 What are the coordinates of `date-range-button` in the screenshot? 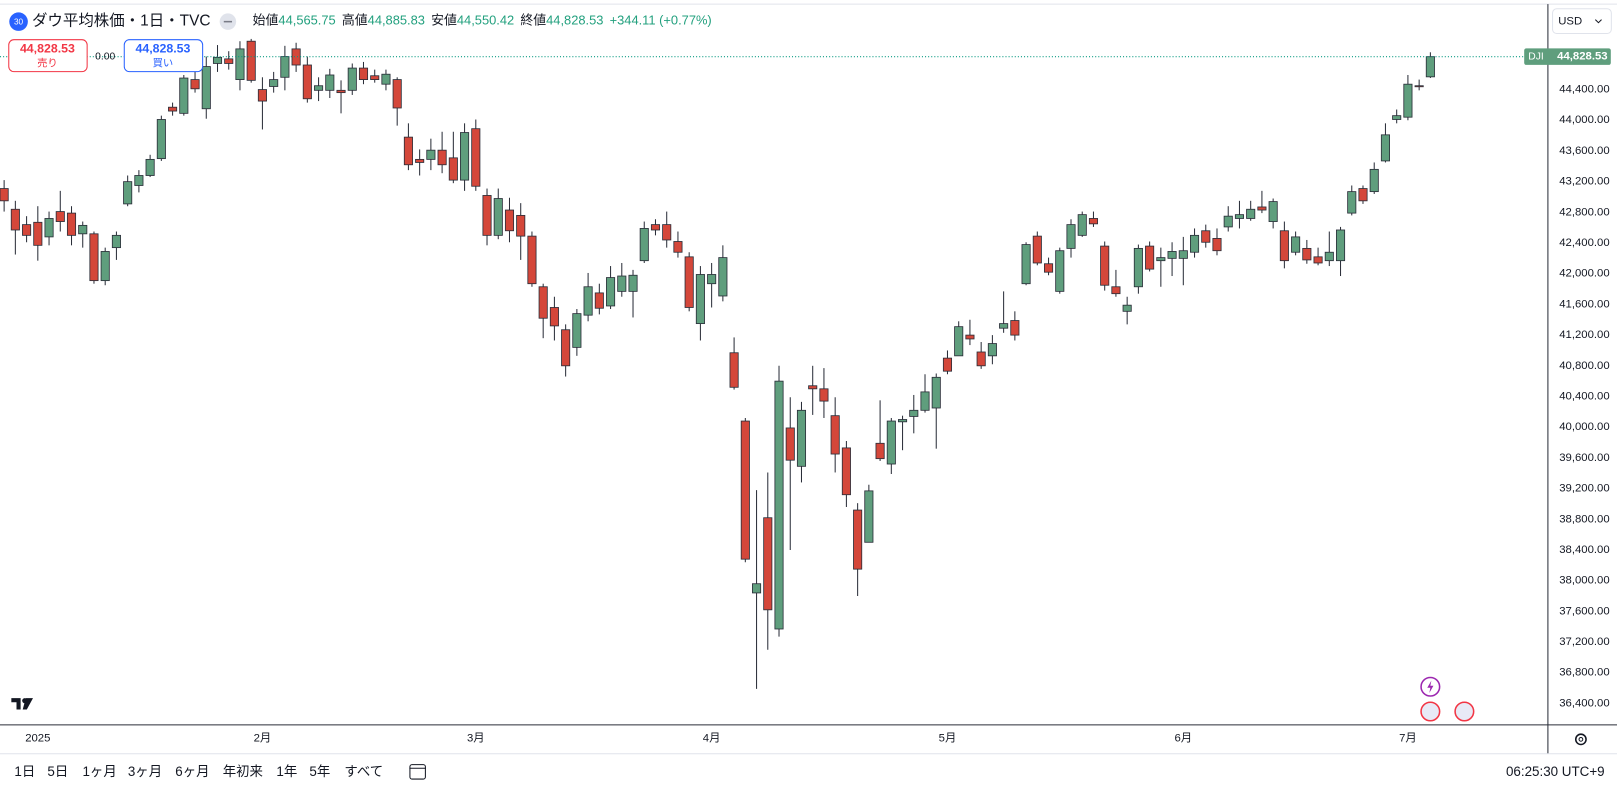 It's located at (417, 772).